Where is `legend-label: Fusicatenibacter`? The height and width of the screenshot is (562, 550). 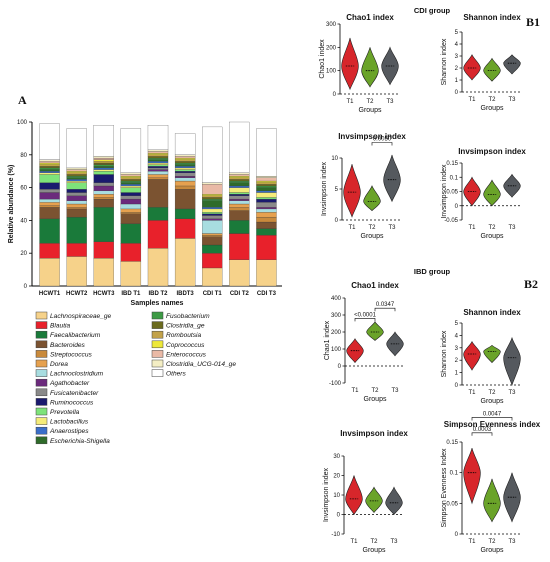
legend-label: Fusicatenibacter is located at coordinates (74, 393).